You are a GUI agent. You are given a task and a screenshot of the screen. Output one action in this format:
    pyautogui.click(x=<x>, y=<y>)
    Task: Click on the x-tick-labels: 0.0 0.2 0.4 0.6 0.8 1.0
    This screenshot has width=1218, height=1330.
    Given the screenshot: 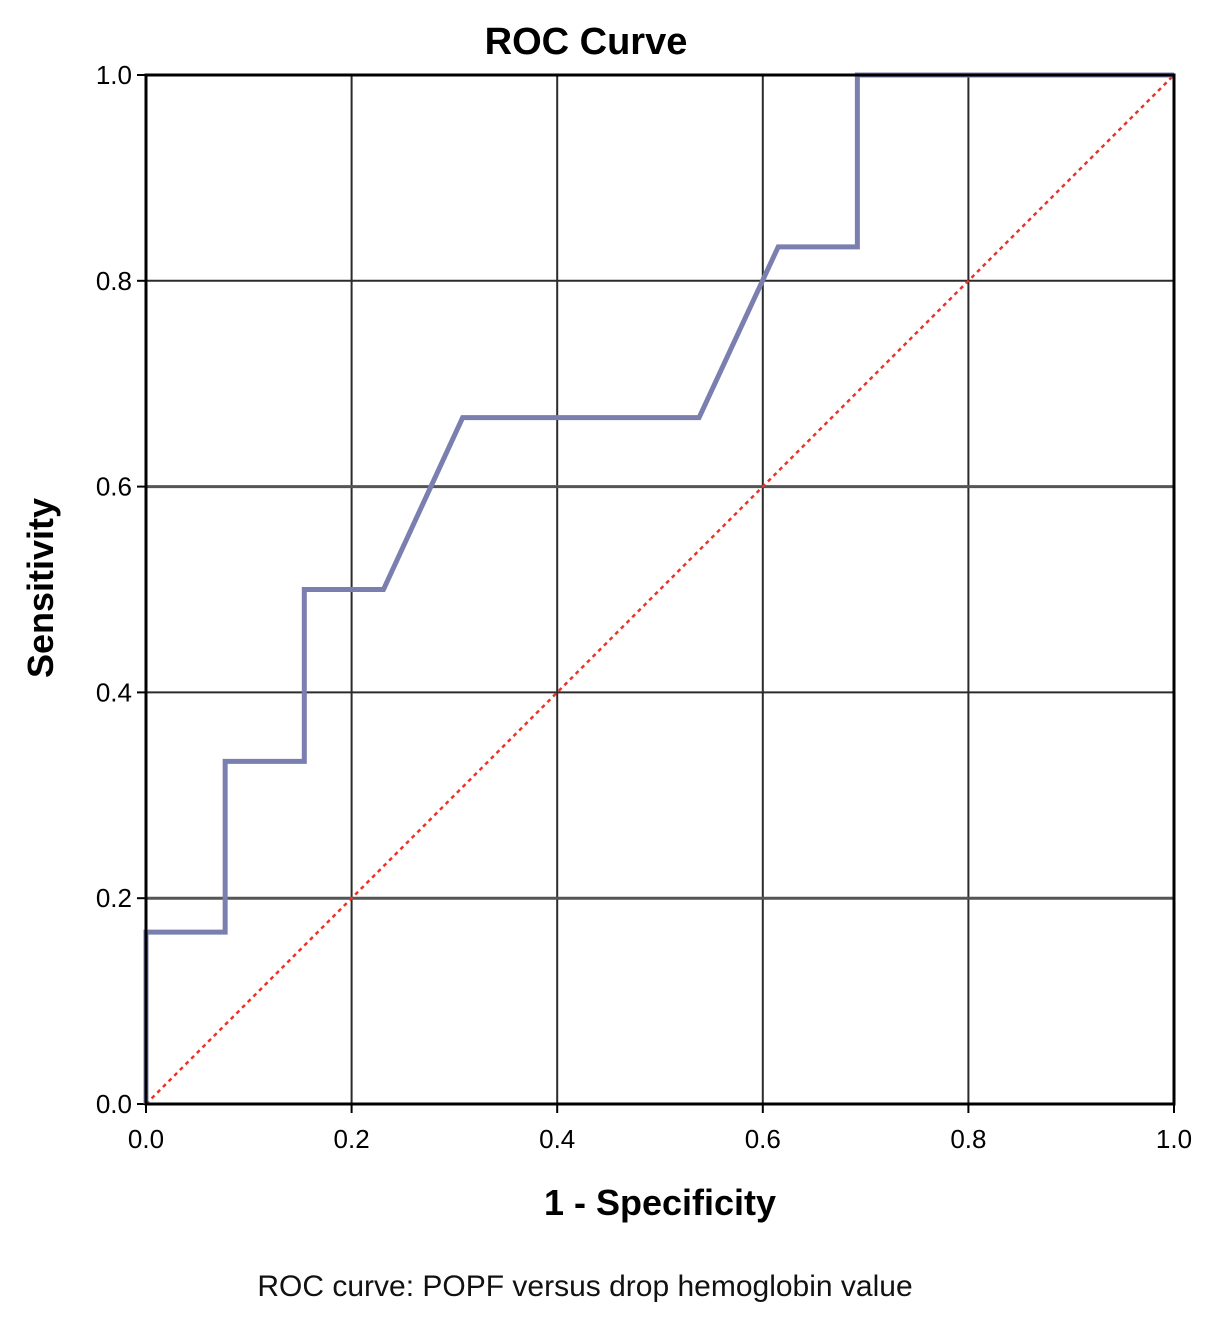 What is the action you would take?
    pyautogui.click(x=660, y=1139)
    